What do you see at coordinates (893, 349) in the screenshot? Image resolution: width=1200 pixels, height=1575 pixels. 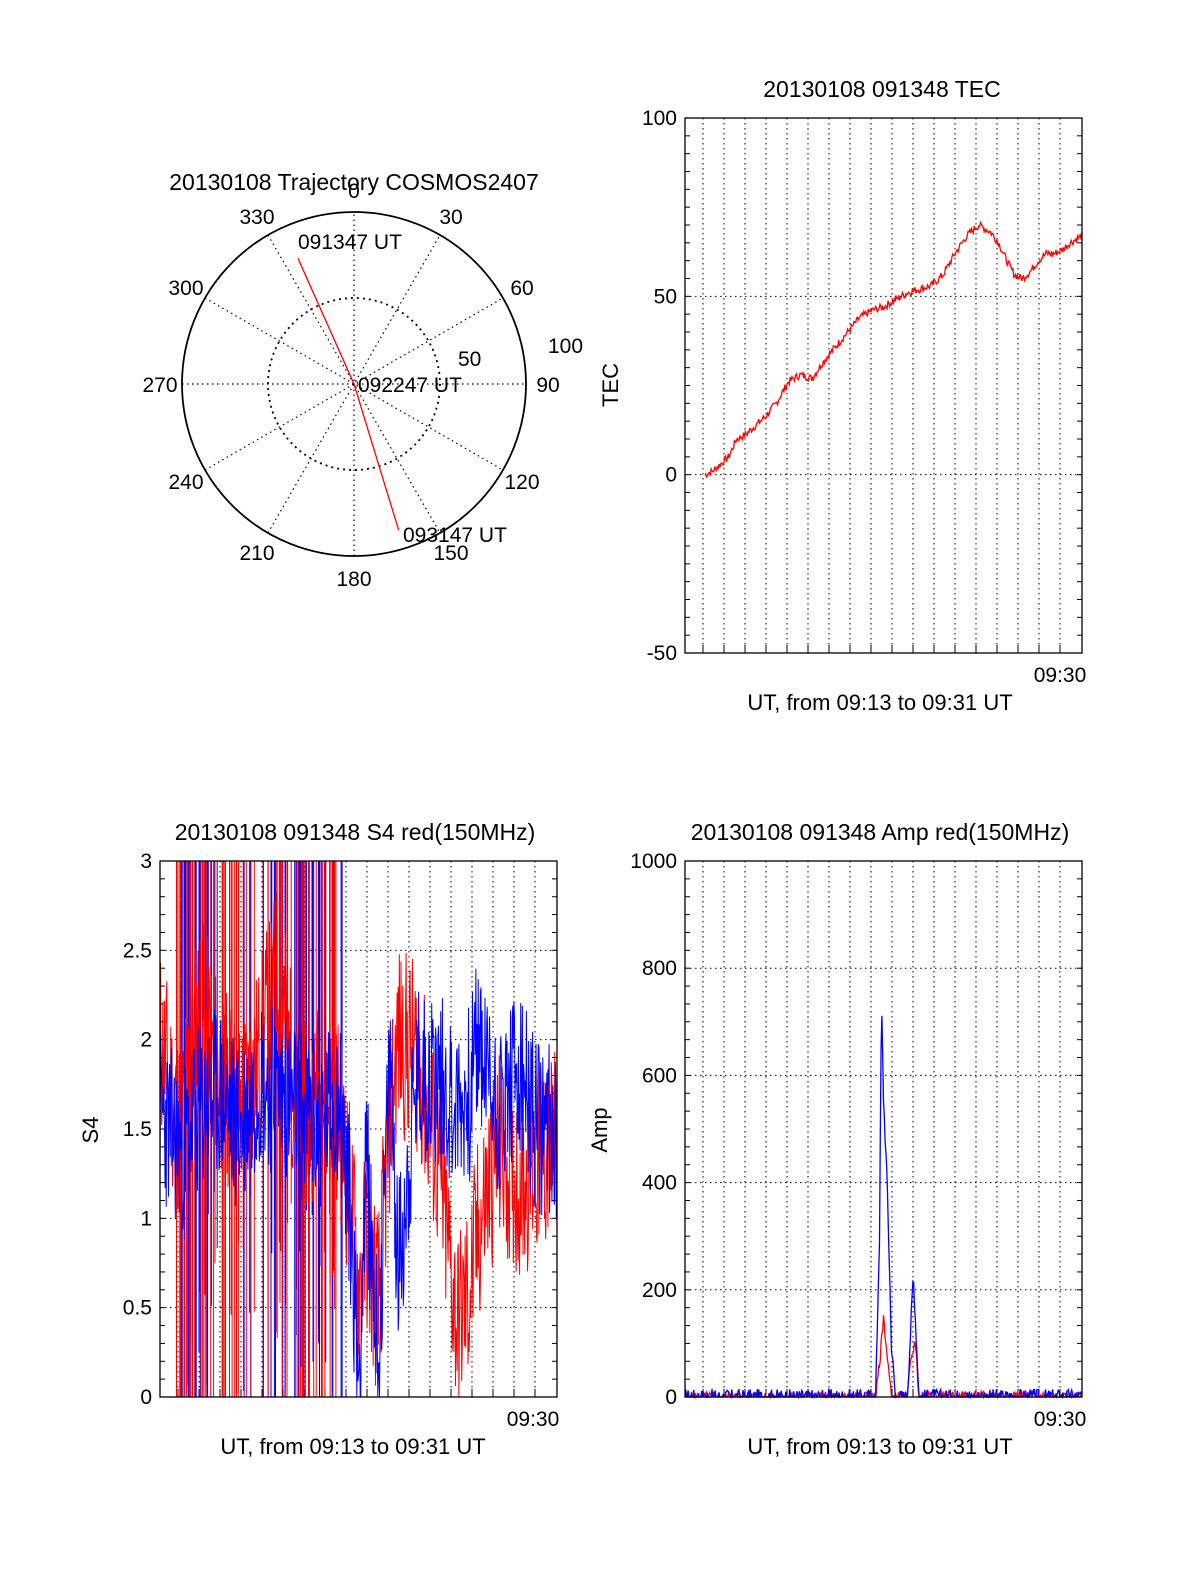 I see `tec-series-line` at bounding box center [893, 349].